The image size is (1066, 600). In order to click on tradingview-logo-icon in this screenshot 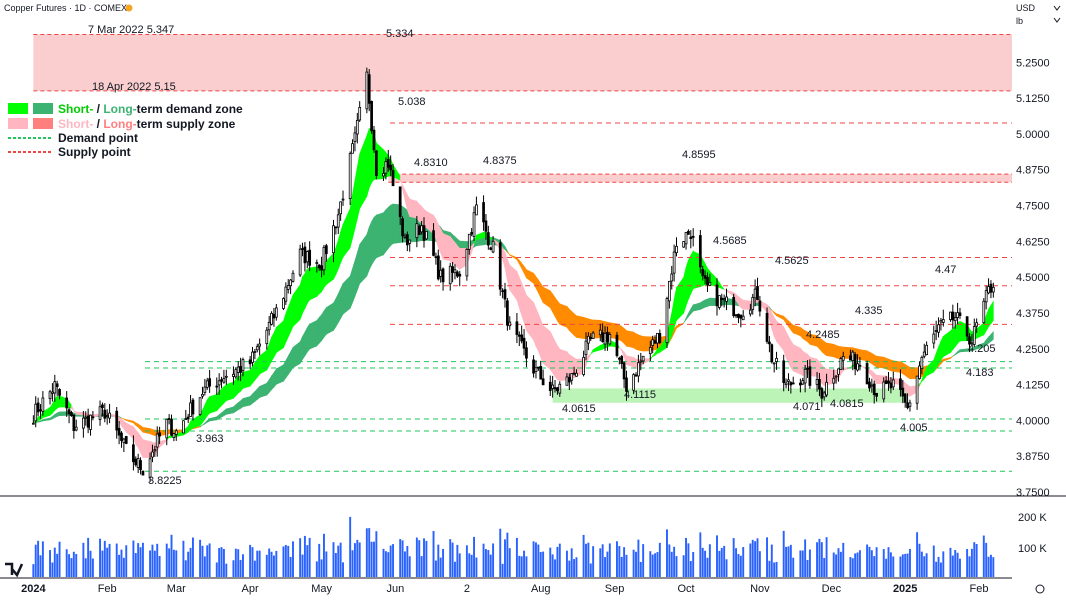, I will do `click(14, 570)`.